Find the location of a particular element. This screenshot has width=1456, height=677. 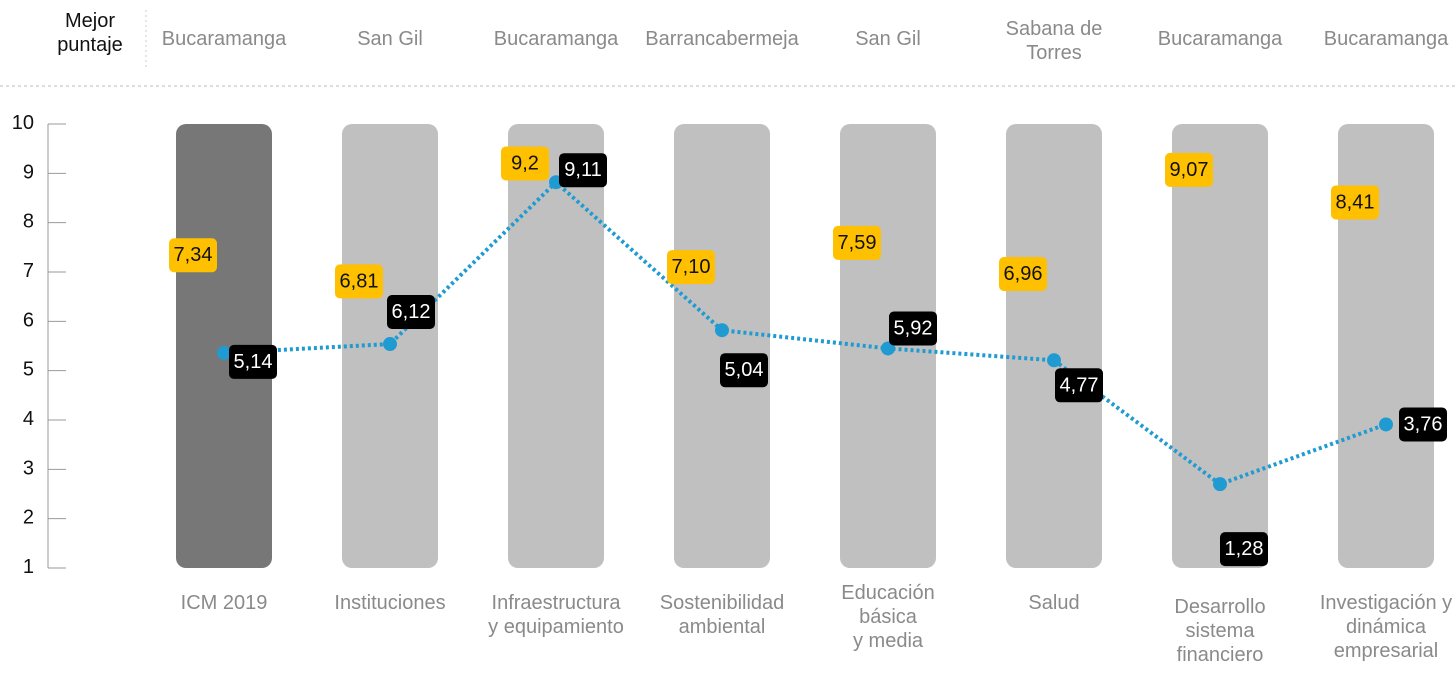

x-tick-label: Desarrollo sistema financiero is located at coordinates (1219, 631).